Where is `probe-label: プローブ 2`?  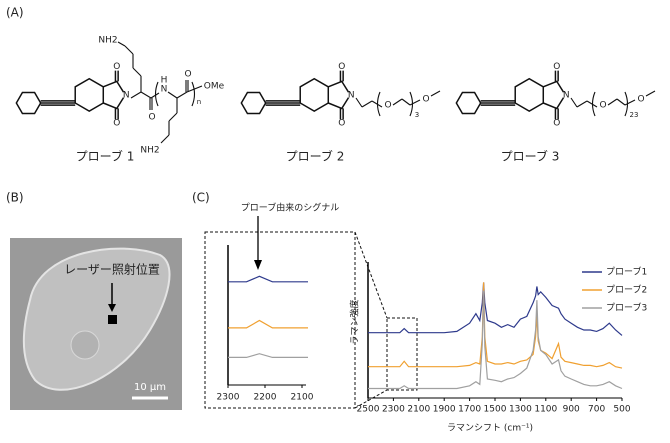
probe-label: プローブ 2 is located at coordinates (315, 156).